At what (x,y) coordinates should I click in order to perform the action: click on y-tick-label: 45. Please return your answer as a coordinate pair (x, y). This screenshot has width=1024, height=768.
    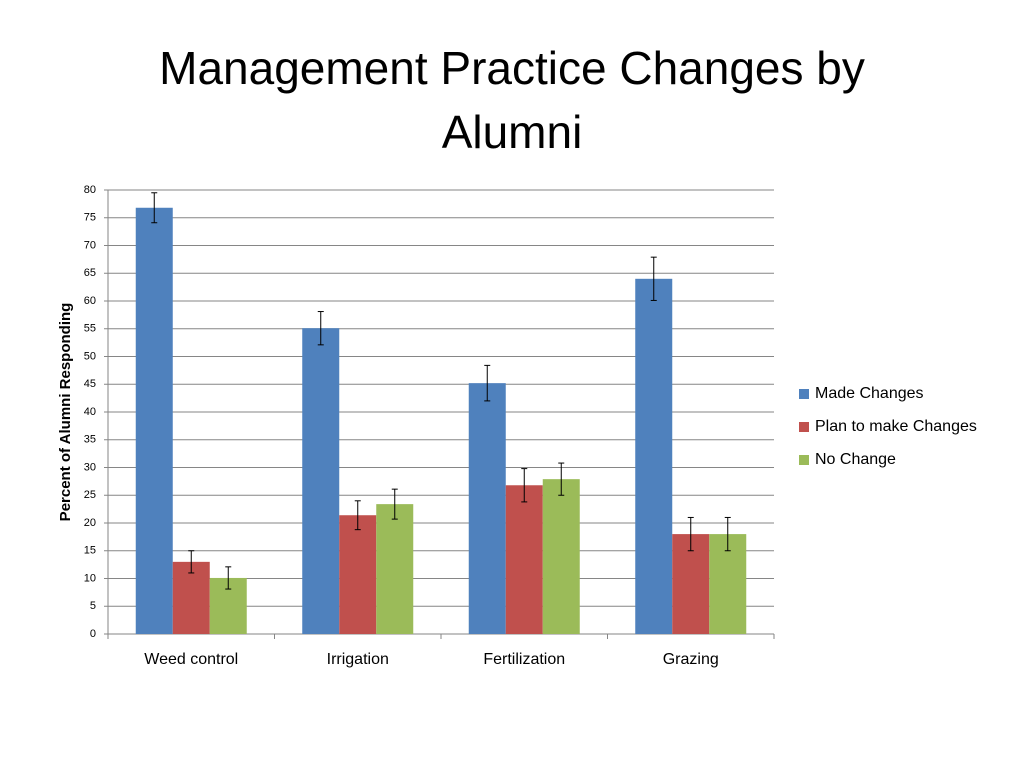
    Looking at the image, I should click on (90, 384).